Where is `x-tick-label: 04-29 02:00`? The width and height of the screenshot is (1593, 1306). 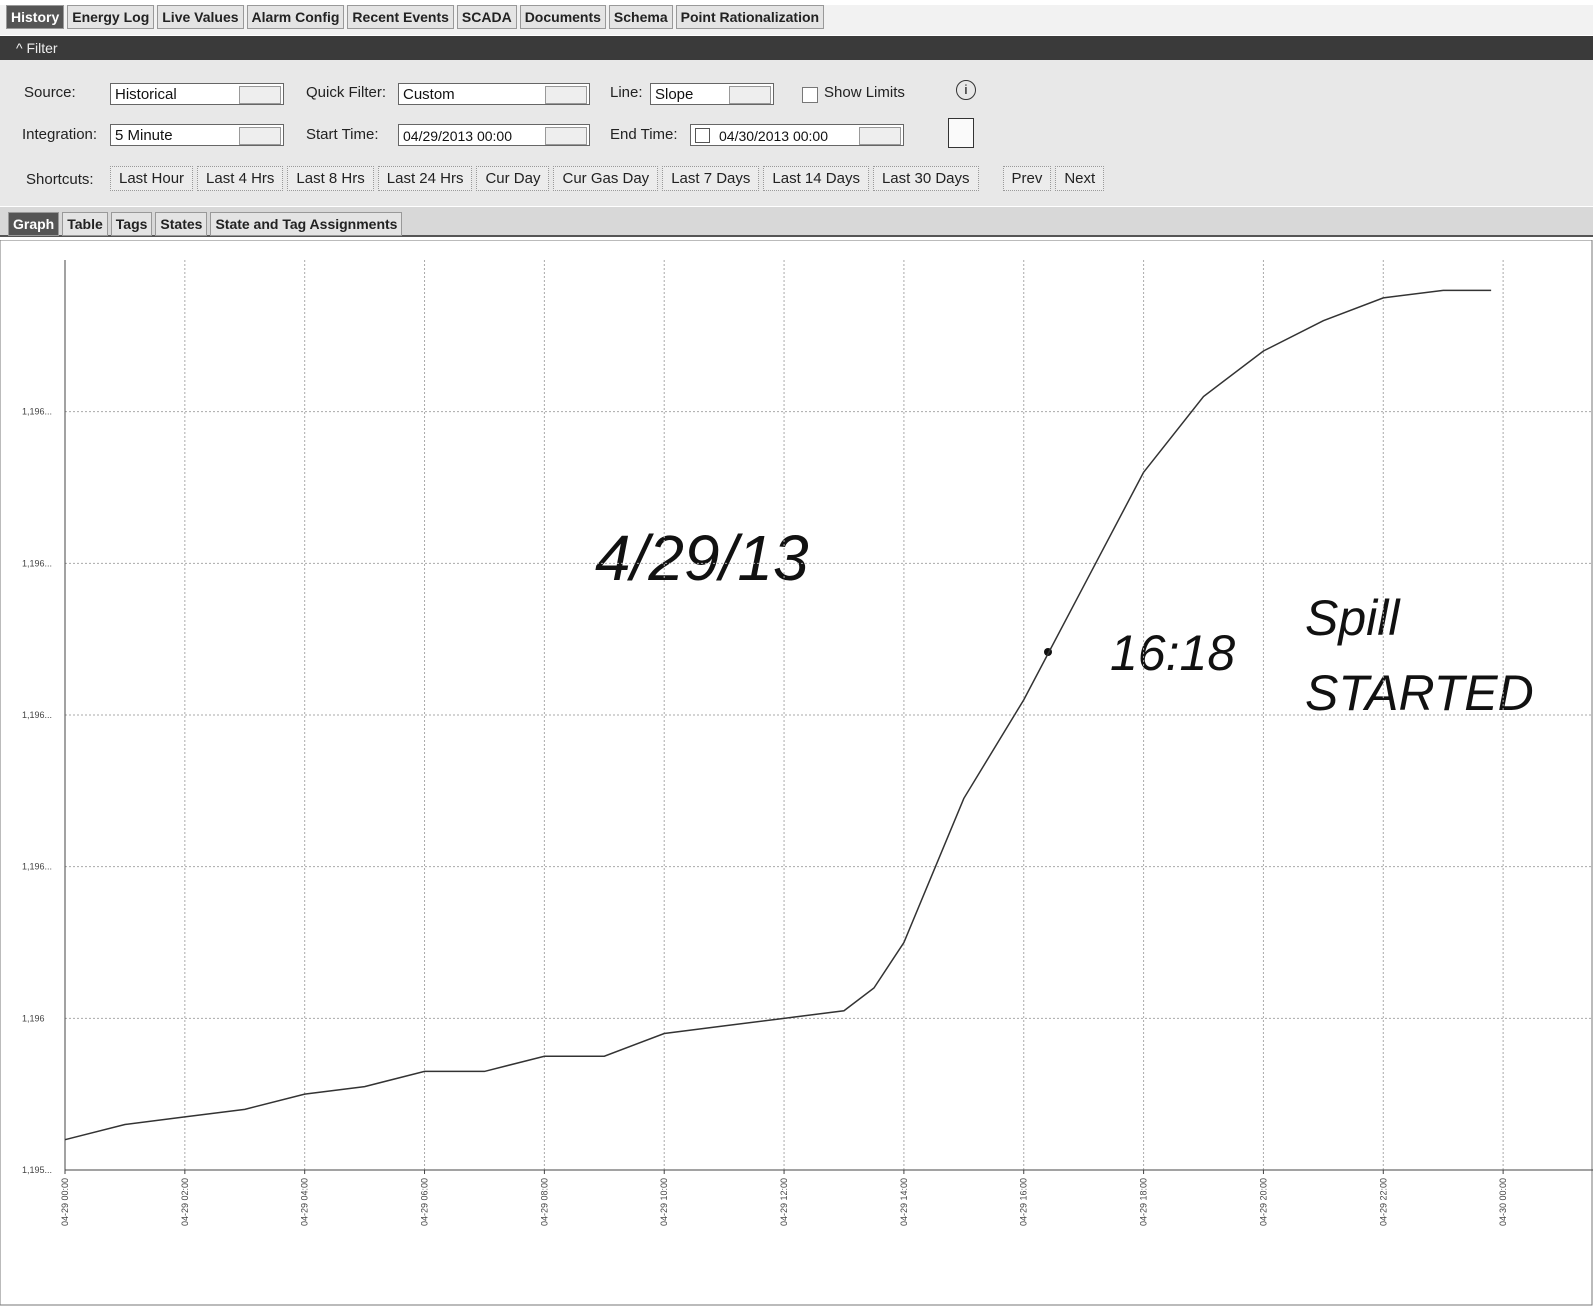 x-tick-label: 04-29 02:00 is located at coordinates (185, 1202).